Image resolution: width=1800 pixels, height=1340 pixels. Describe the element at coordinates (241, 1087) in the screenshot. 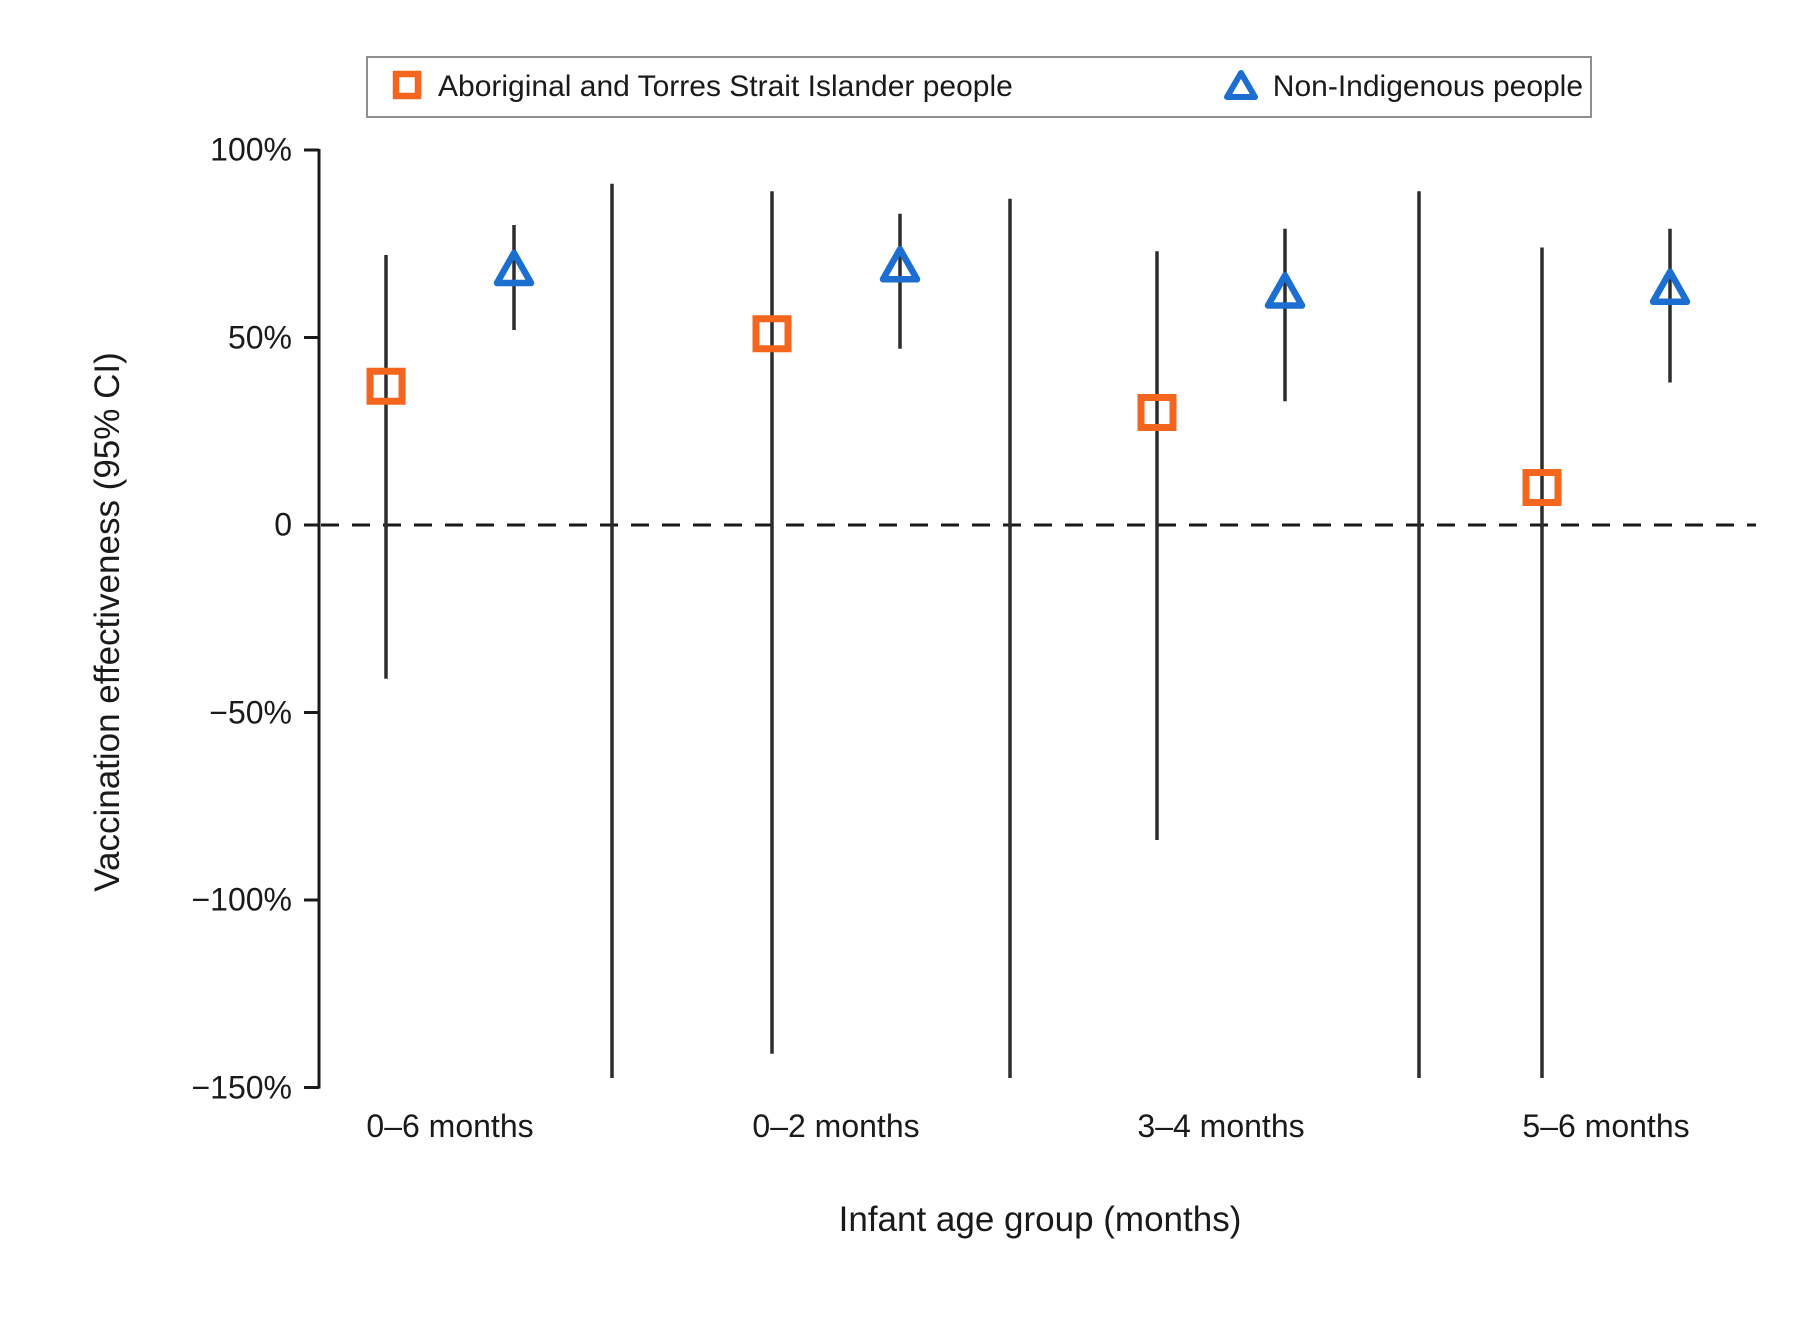

I see `y-tick-label: −150%` at that location.